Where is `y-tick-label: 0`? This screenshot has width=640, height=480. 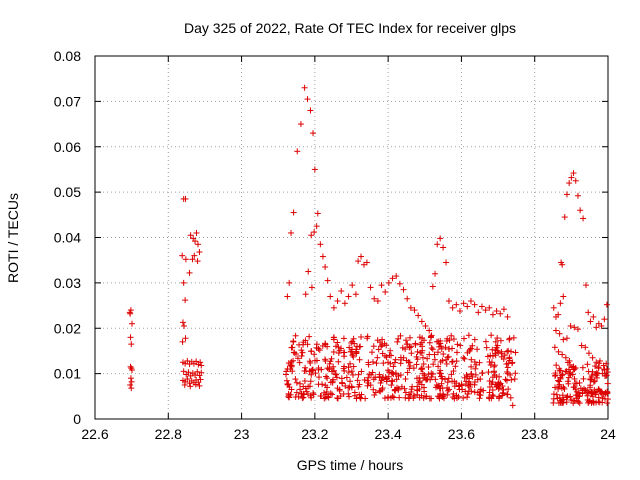 y-tick-label: 0 is located at coordinates (77, 419).